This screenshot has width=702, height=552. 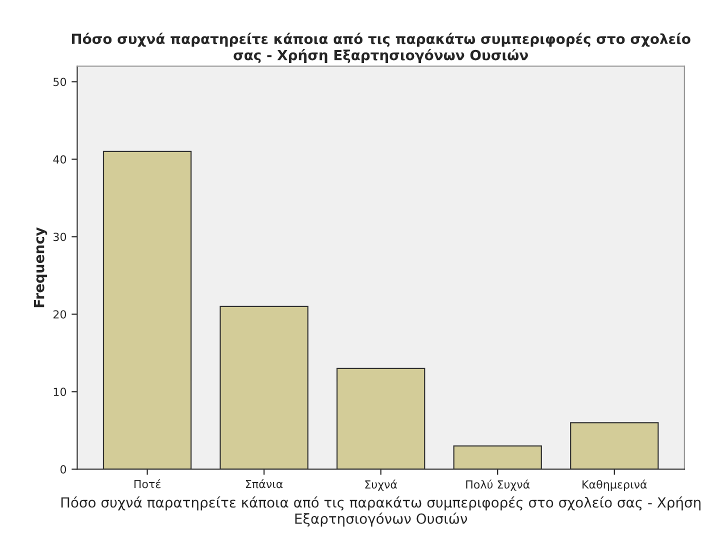 I want to click on y-tick-label: 20, so click(x=59, y=314).